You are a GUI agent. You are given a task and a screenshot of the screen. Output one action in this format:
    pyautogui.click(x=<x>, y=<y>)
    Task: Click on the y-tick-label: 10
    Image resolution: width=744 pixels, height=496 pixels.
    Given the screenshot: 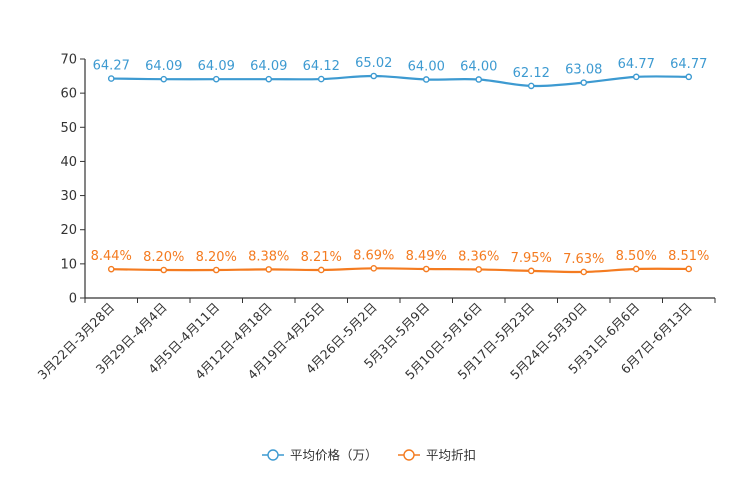 What is the action you would take?
    pyautogui.click(x=68, y=264)
    